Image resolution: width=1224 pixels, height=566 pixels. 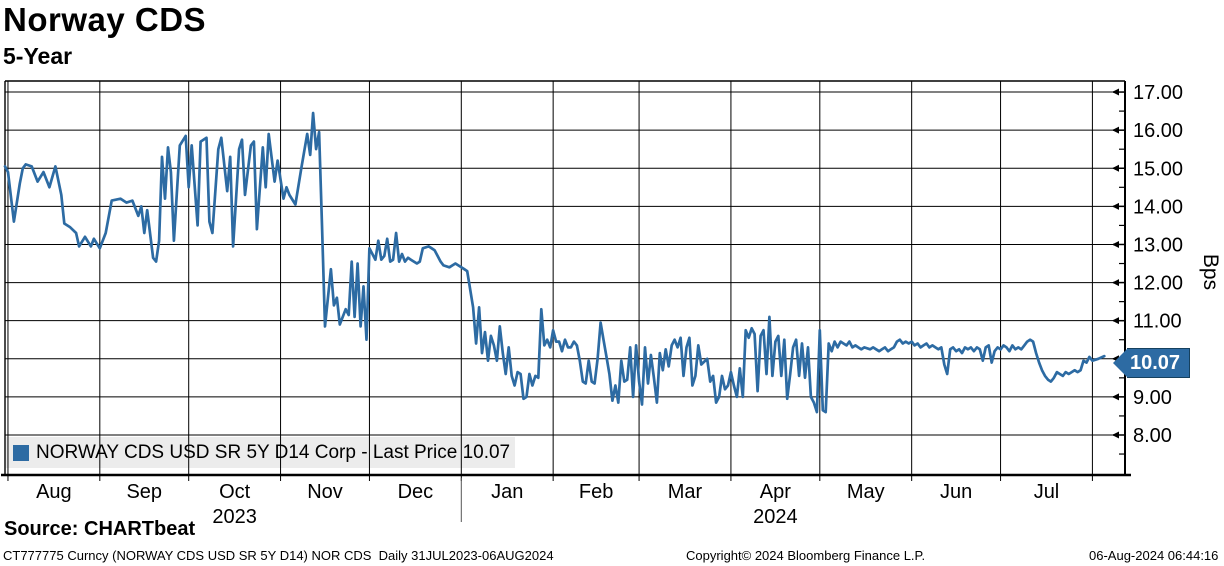 I want to click on last-price-value: 10.07, so click(x=1159, y=363).